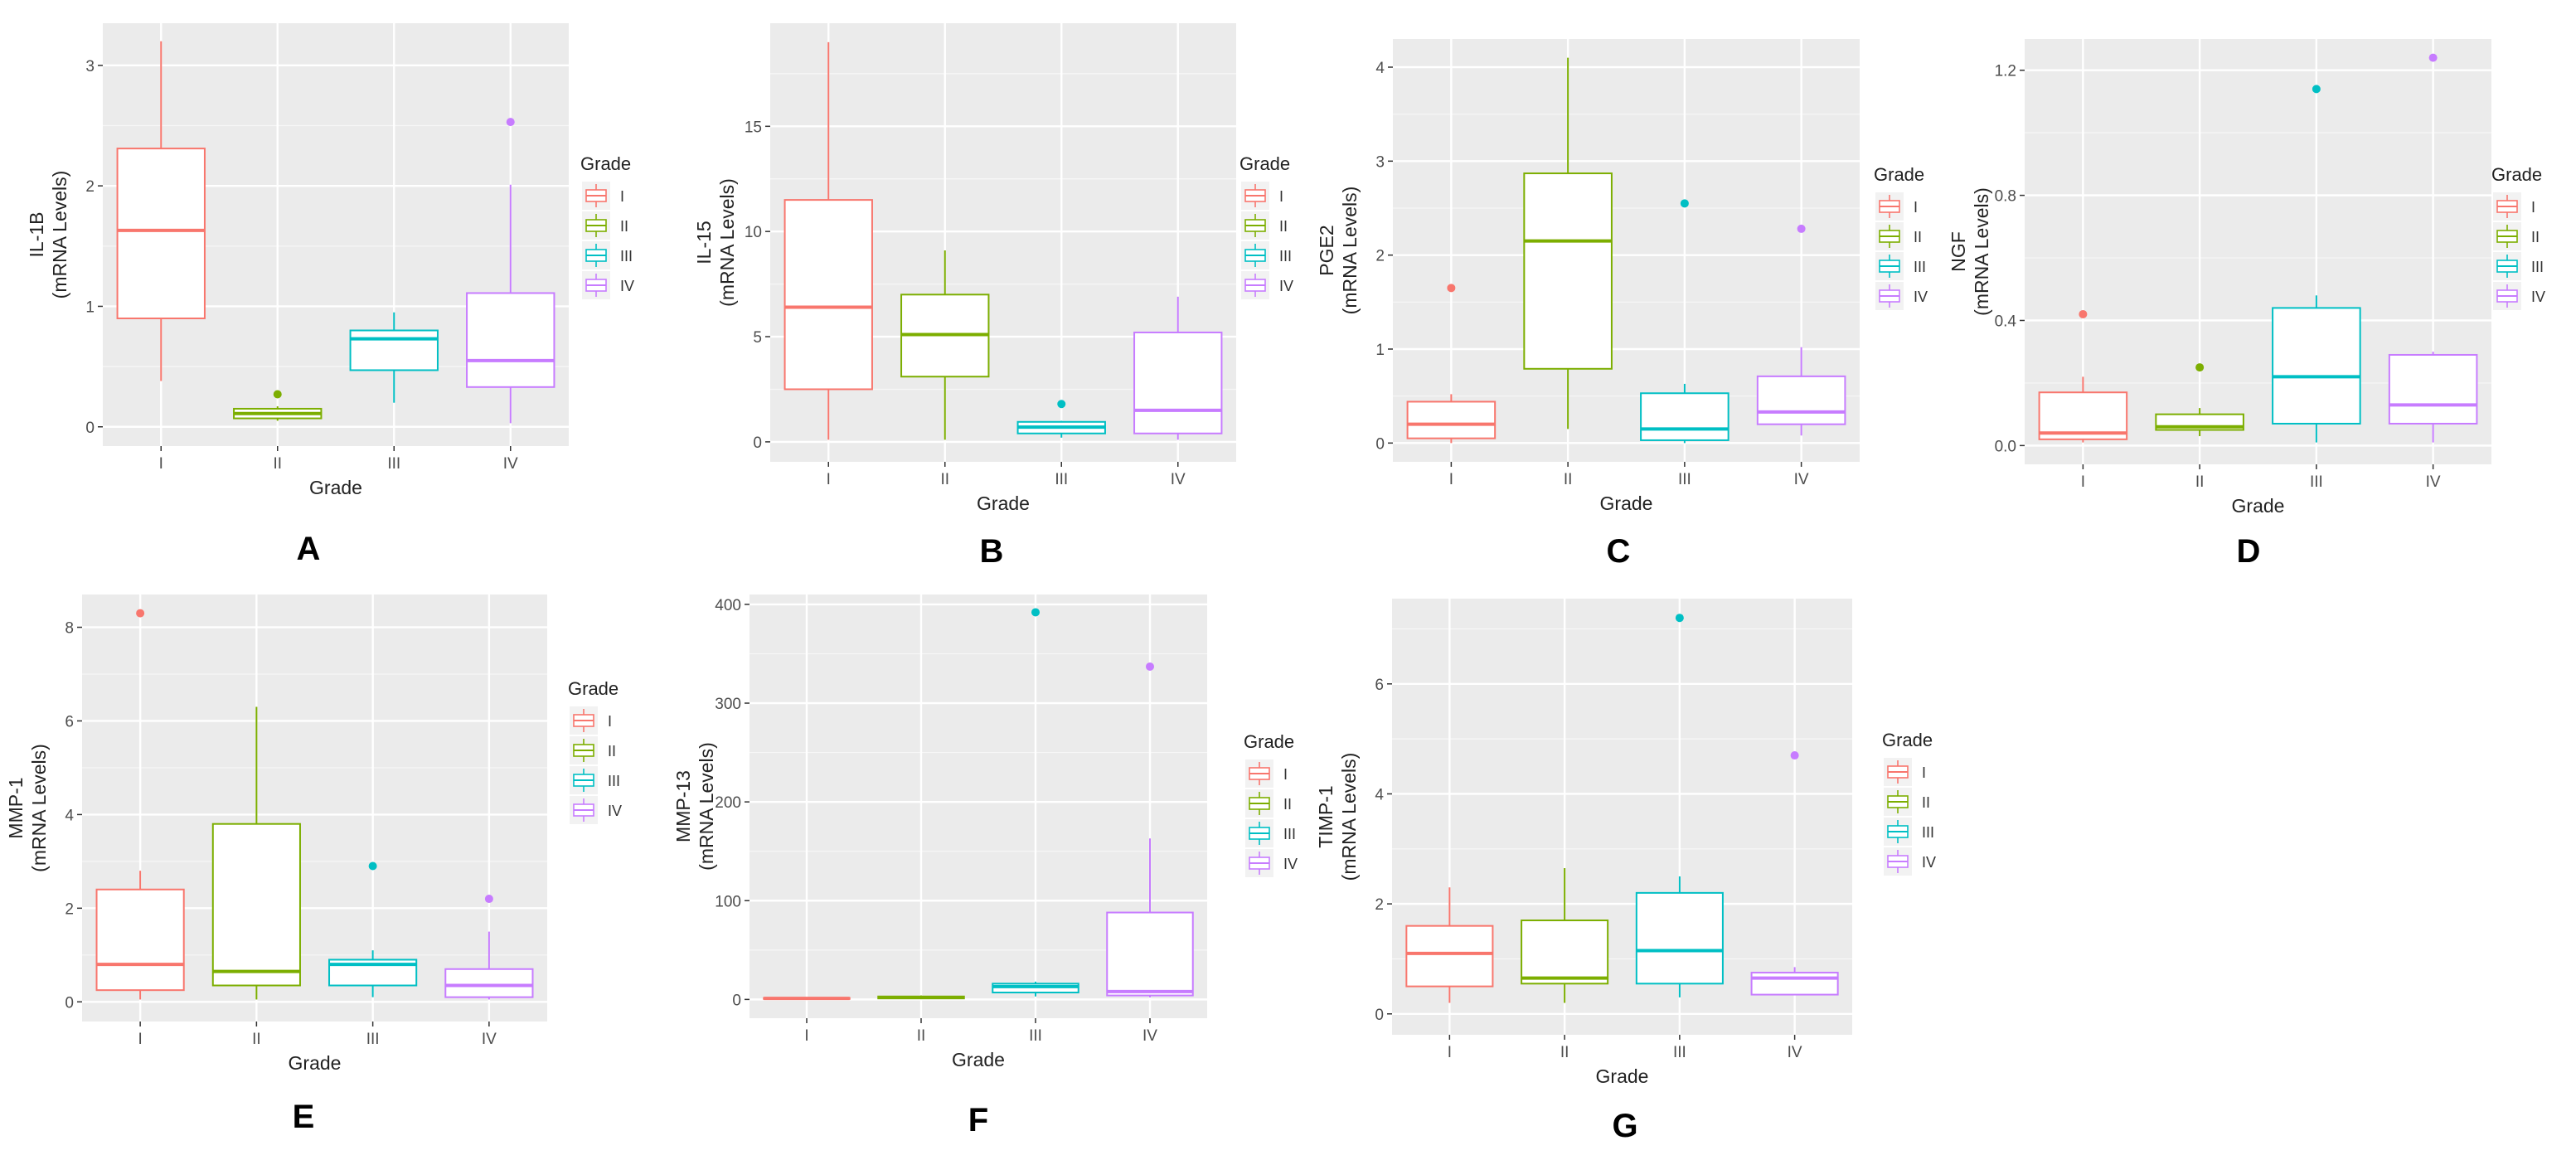 The width and height of the screenshot is (2576, 1155). Describe the element at coordinates (27, 808) in the screenshot. I see `y-axis-title: MMP-1(mRNA Levels)` at that location.